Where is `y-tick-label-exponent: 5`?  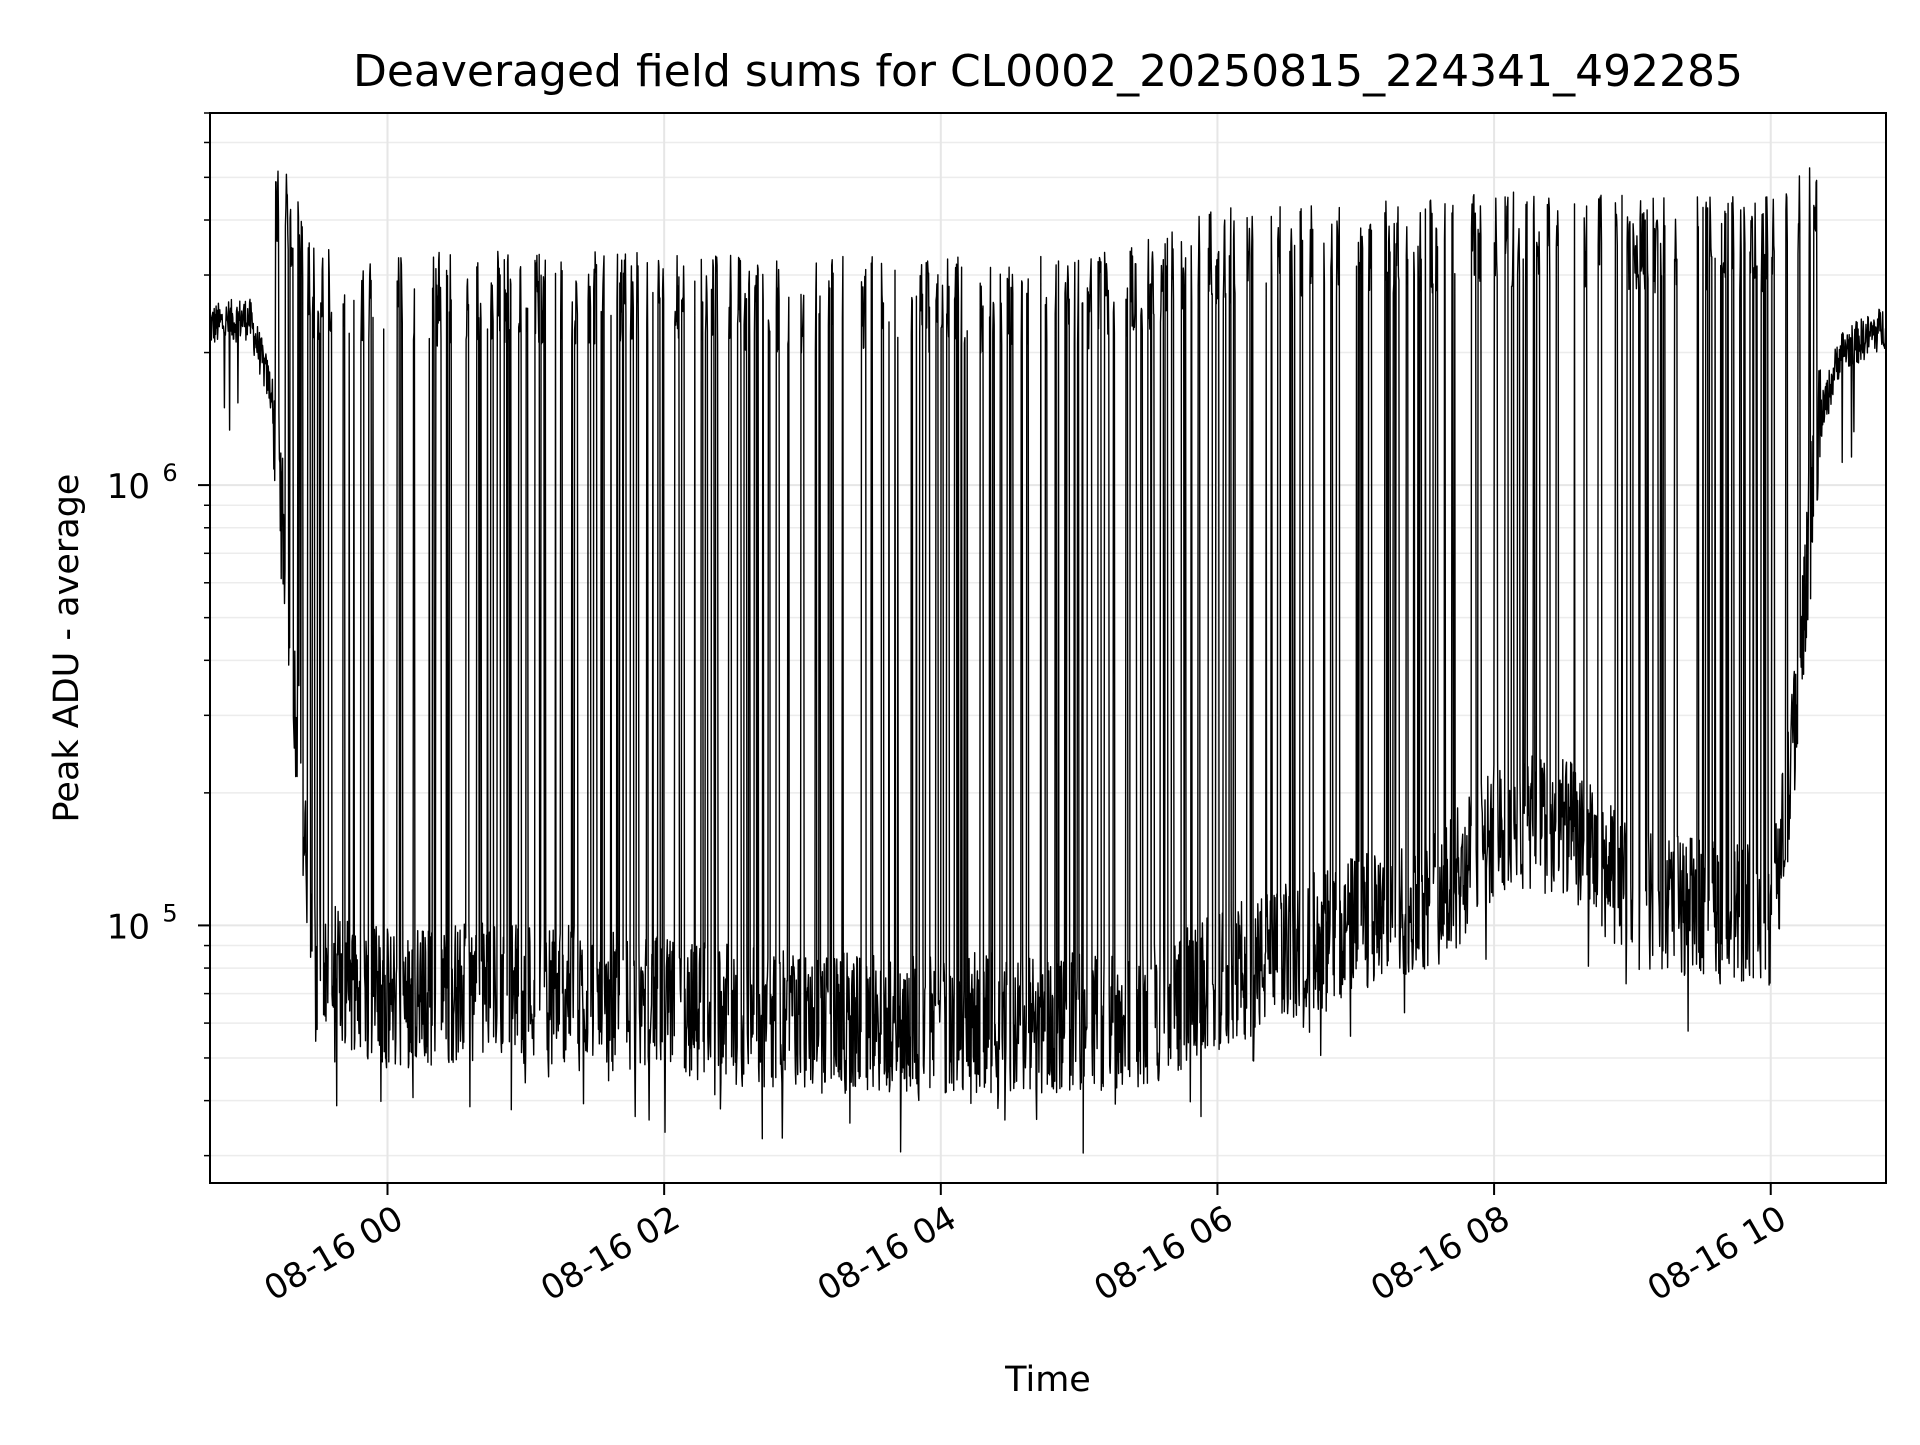
y-tick-label-exponent: 5 is located at coordinates (169, 913).